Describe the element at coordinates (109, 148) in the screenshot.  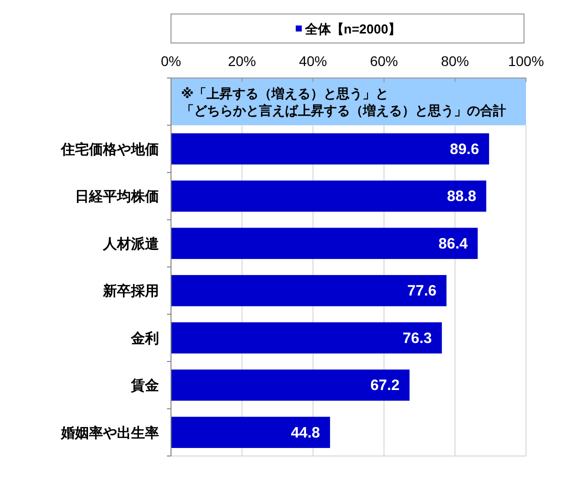
I see `y-tick-label: 住宅価格や地価` at that location.